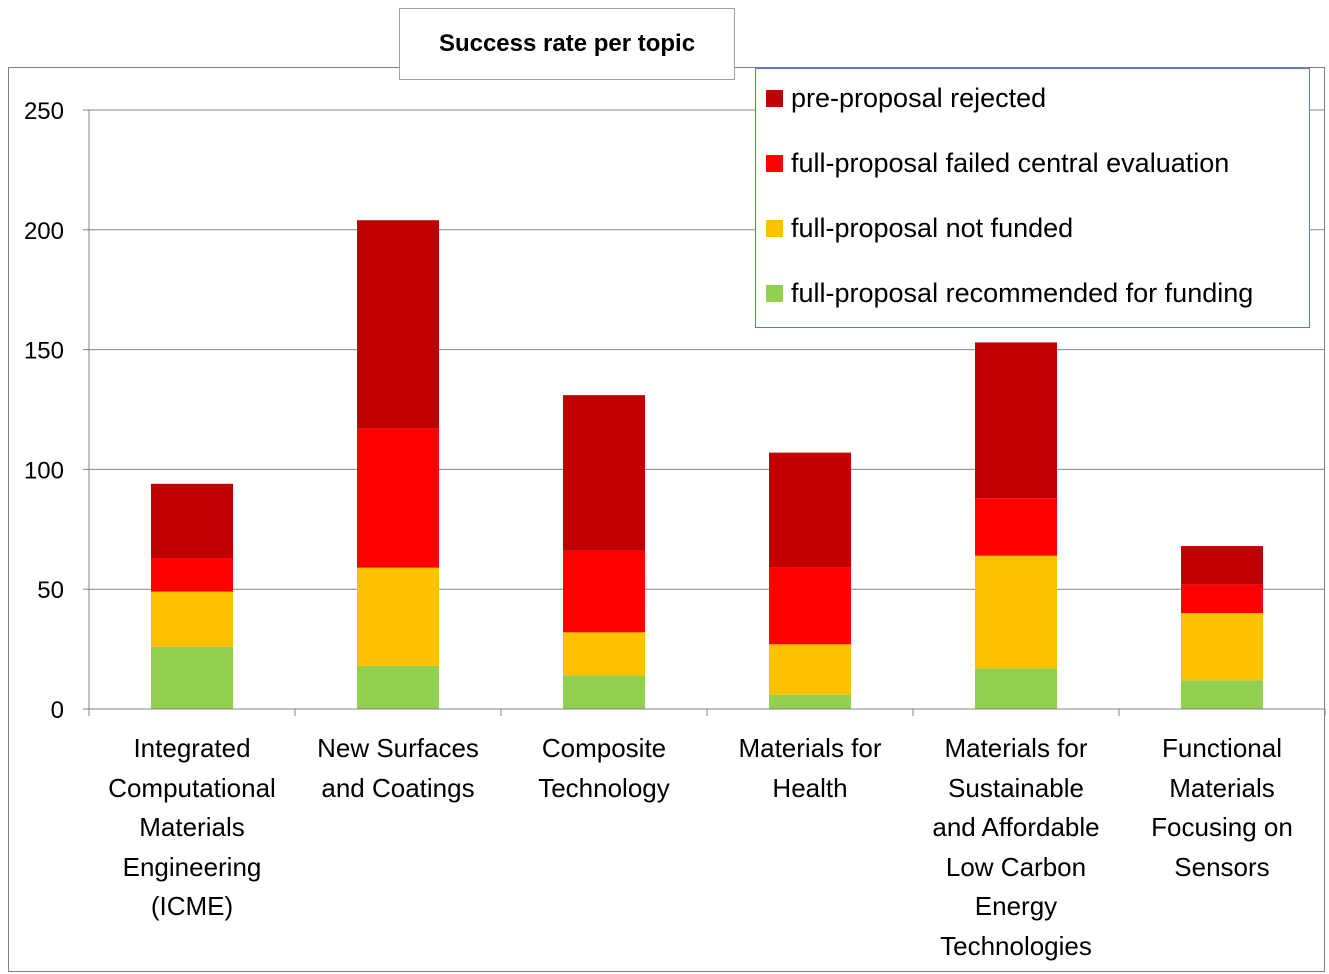  What do you see at coordinates (398, 787) in the screenshot?
I see `x-tick-label-line: and Coatings` at bounding box center [398, 787].